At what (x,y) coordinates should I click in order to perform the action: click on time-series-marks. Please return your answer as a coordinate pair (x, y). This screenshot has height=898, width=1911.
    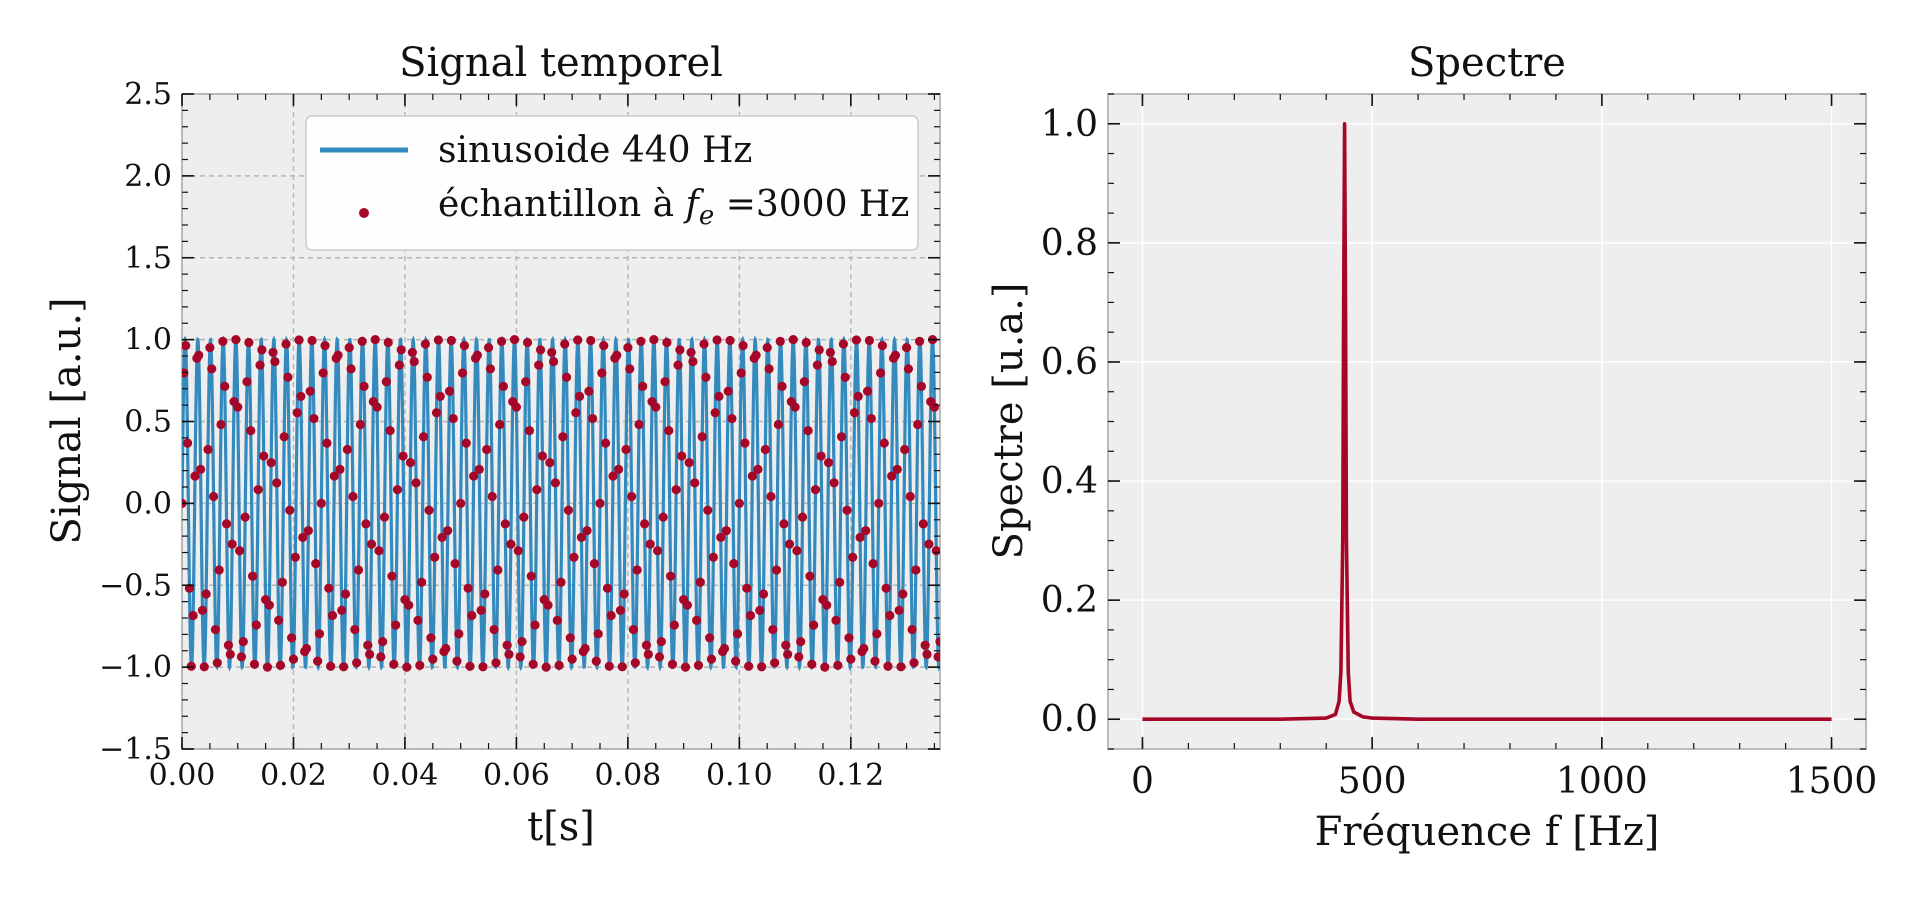
    Looking at the image, I should click on (561, 503).